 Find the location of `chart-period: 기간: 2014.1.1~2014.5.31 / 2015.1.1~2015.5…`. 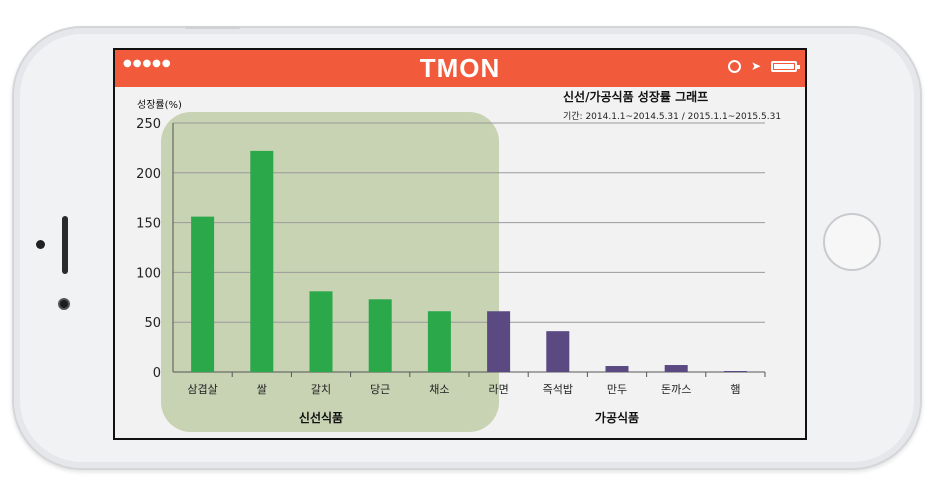

chart-period: 기간: 2014.1.1~2014.5.31 / 2015.1.1~2015.5… is located at coordinates (672, 117).